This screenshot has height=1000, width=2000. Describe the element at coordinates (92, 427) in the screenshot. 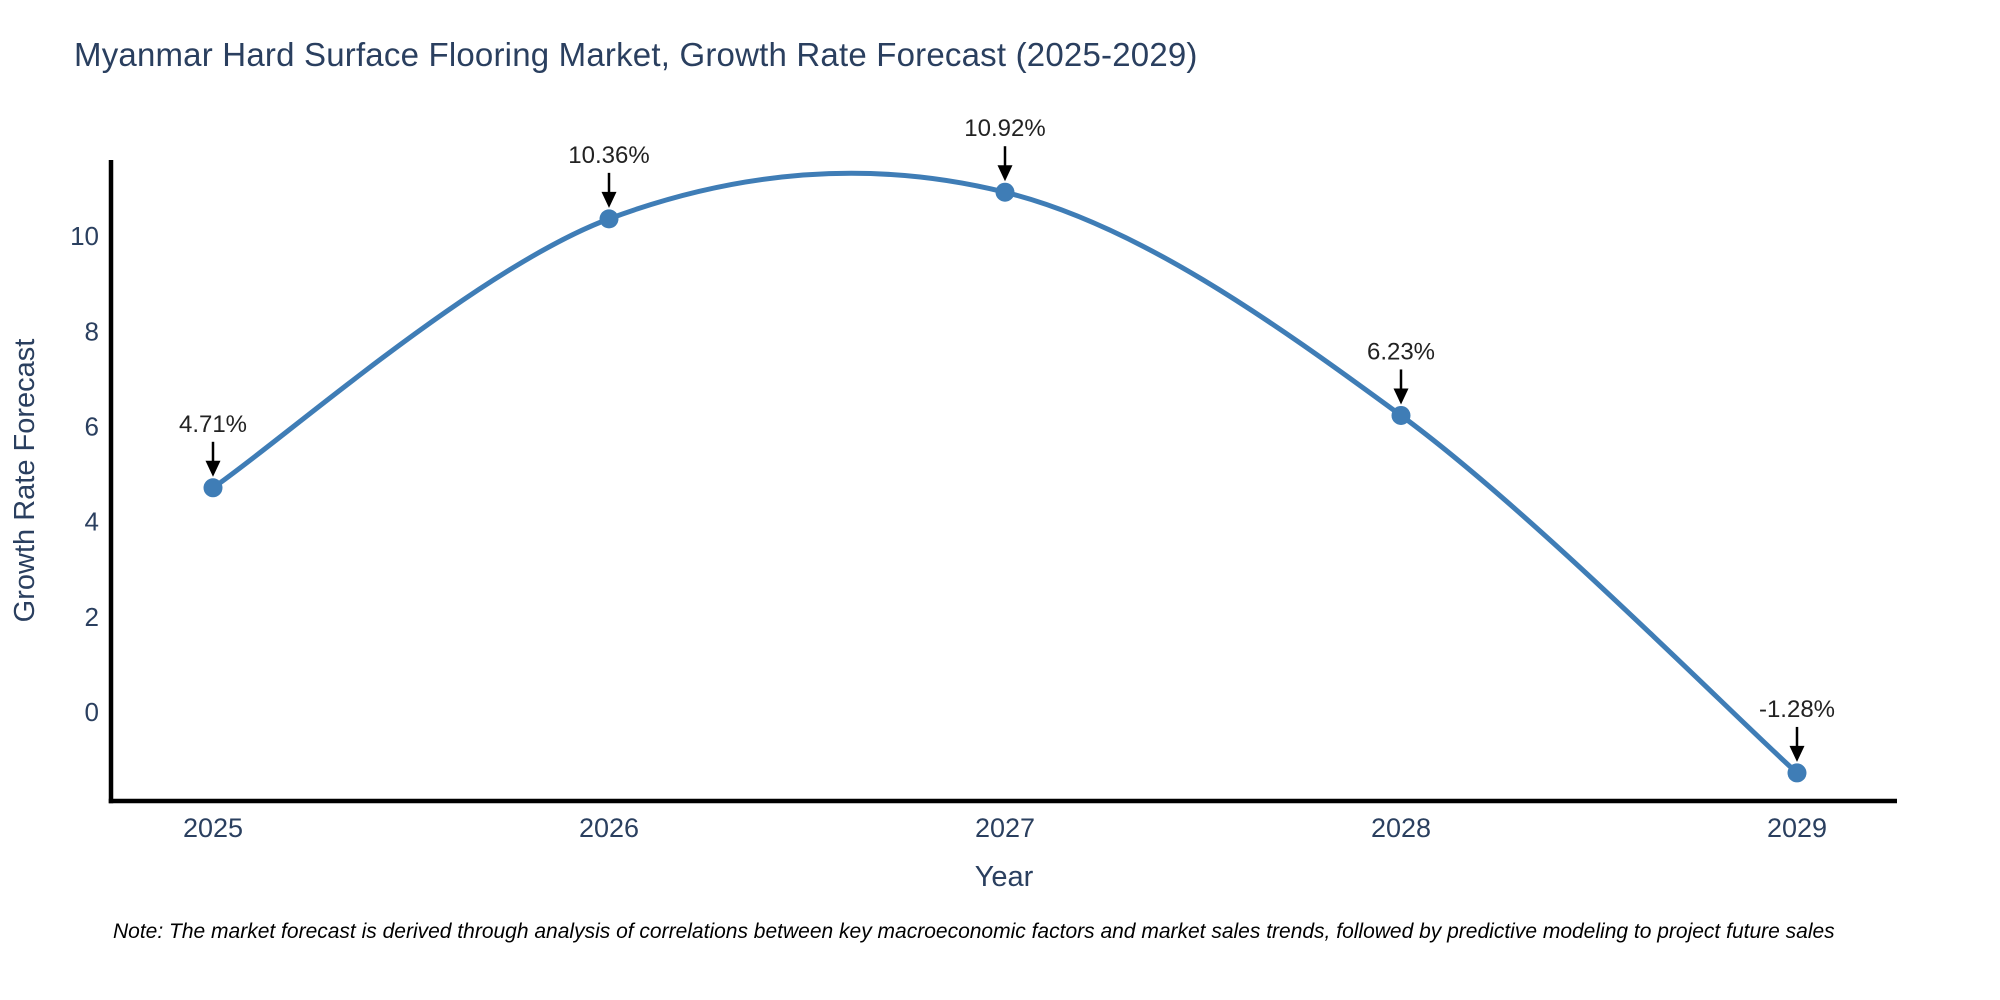

I see `y-tick-label-6: 6` at that location.